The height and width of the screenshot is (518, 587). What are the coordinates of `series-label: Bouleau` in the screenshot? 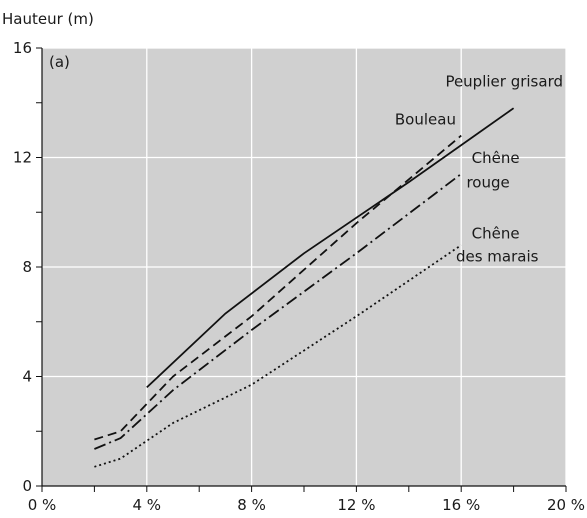 It's located at (425, 120).